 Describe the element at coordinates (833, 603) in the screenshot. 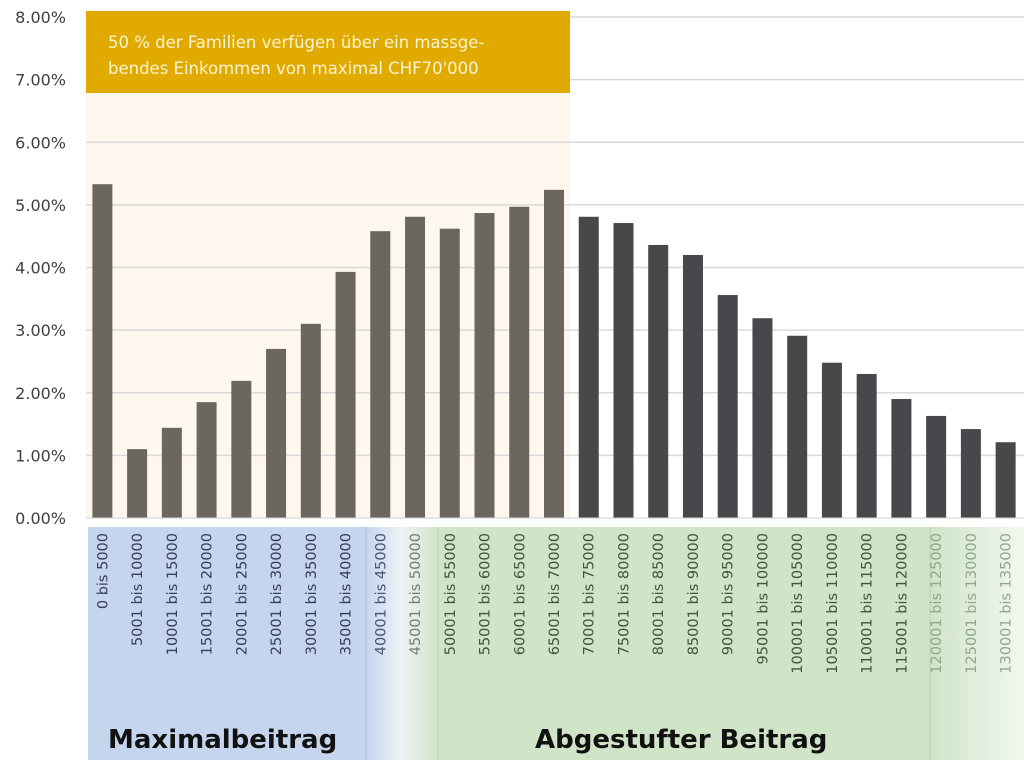

I see `x-tick-label: 105001 bis 110000` at that location.